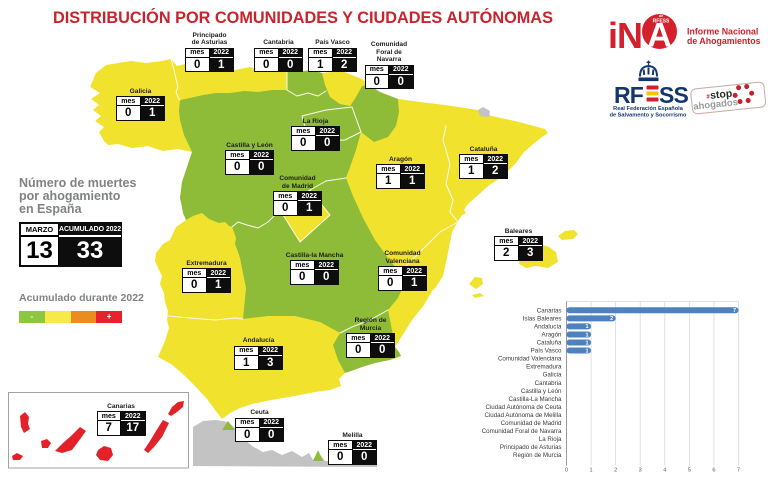  I want to click on svg-text: La Rioja, so click(550, 439).